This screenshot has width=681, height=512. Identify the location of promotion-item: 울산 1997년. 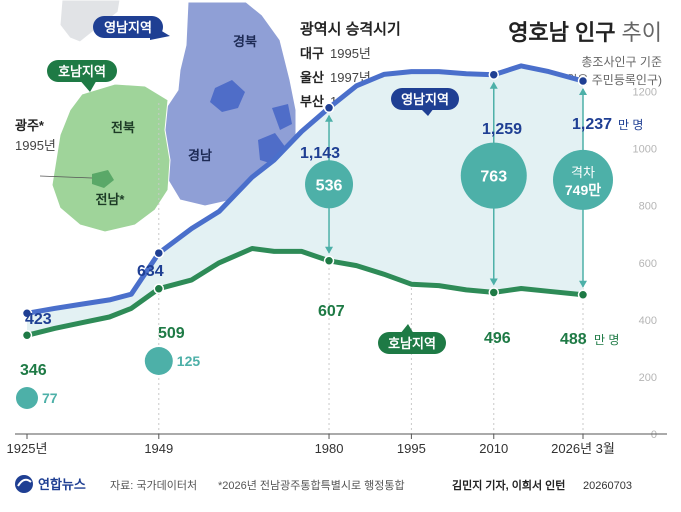
(335, 77).